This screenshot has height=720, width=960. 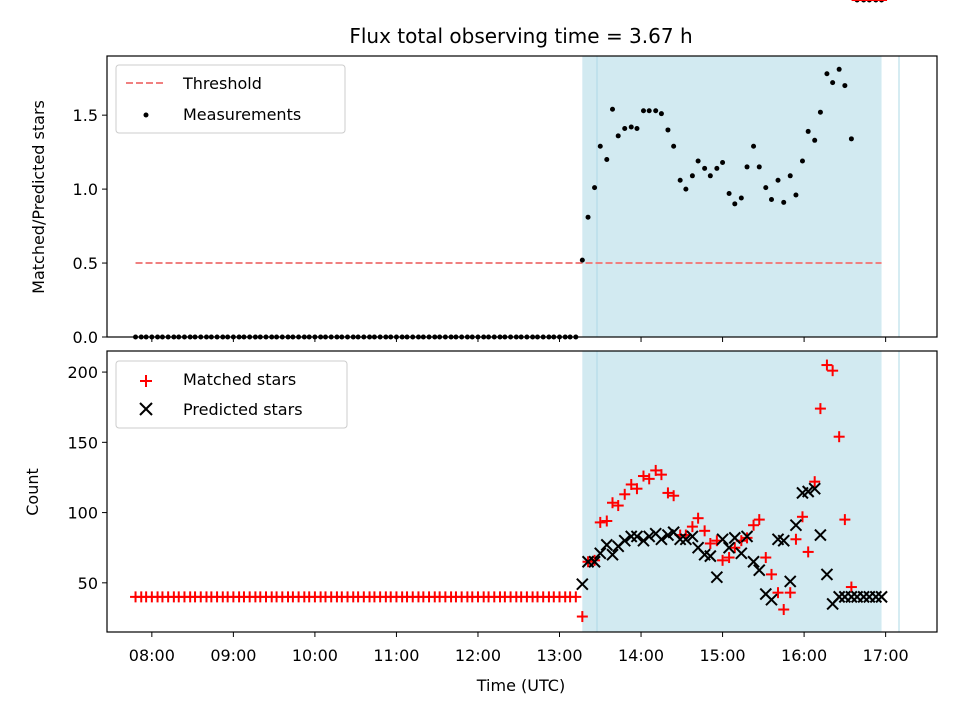 I want to click on ratio-legend-box, so click(x=230, y=99).